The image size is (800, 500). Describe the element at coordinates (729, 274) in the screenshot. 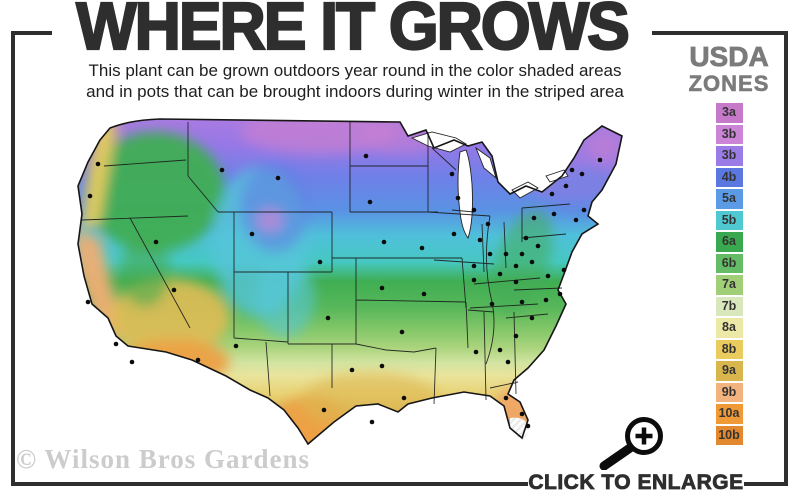

I see `zone-list: 3a 3b 3b 4b 5a 5b 6a 6b 7a 7b 8a 8b 9a 9b 10a 10b` at that location.